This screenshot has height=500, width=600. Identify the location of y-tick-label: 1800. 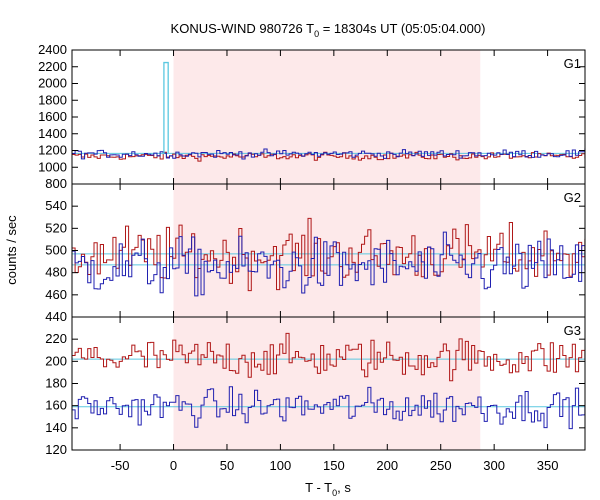
(52, 99).